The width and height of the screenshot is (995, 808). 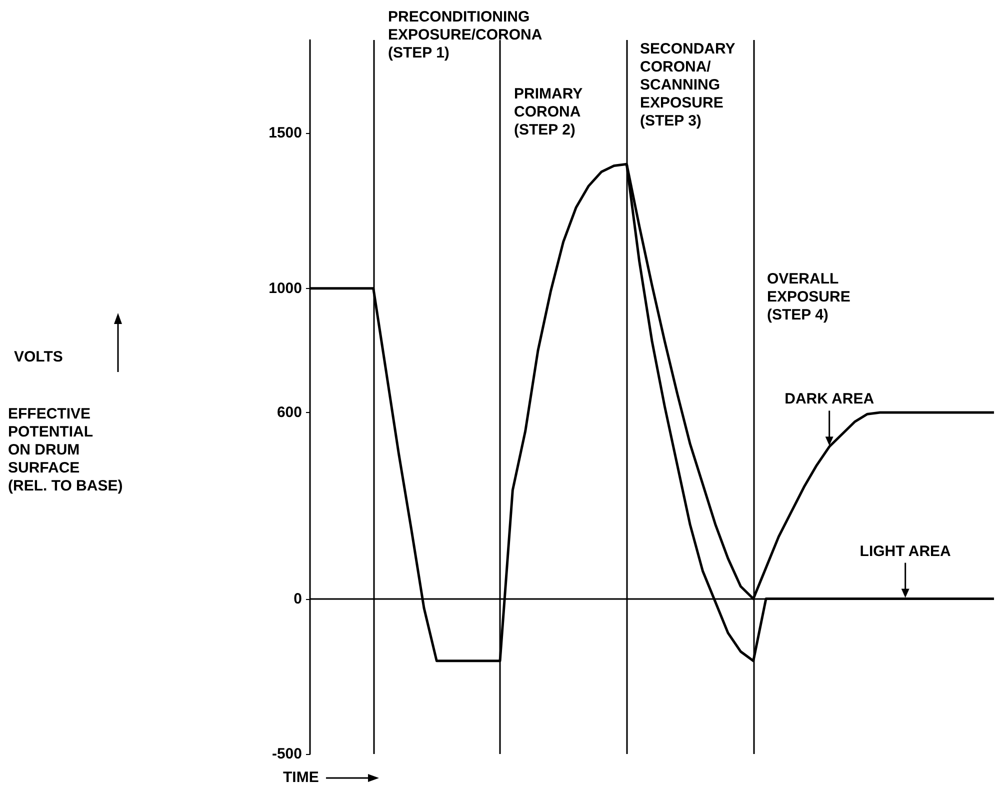 I want to click on series-label: DARK AREA, so click(x=829, y=399).